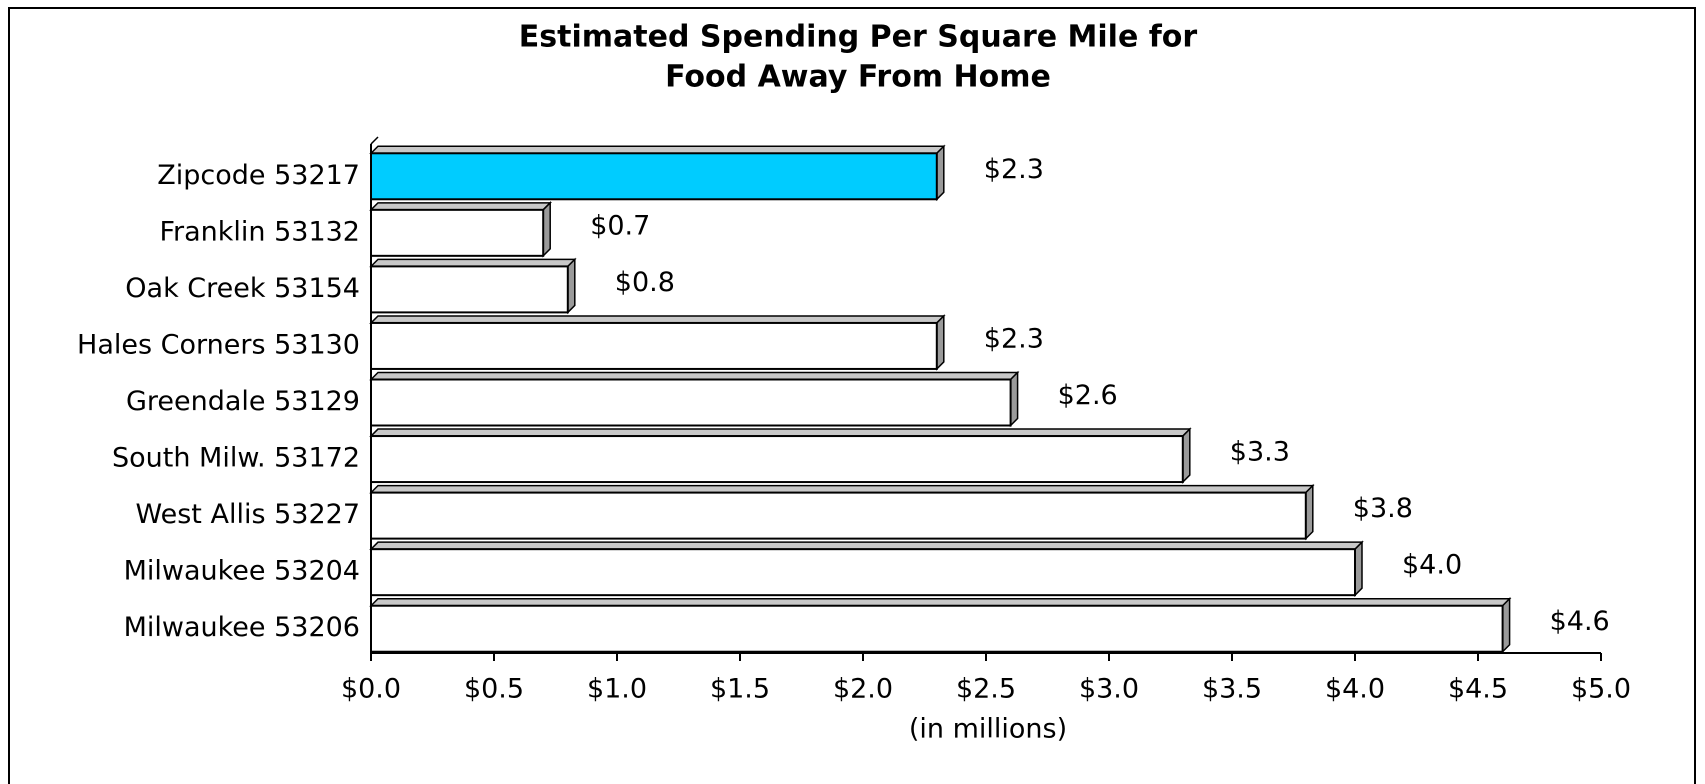  Describe the element at coordinates (863, 689) in the screenshot. I see `x-tick-label: $2.0` at that location.